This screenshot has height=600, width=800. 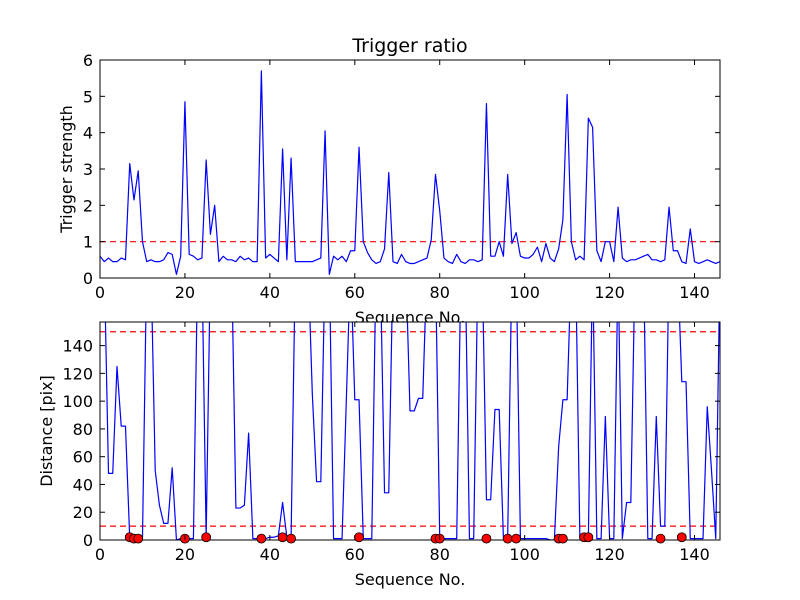 What do you see at coordinates (83, 429) in the screenshot?
I see `y-tick-label: 80` at bounding box center [83, 429].